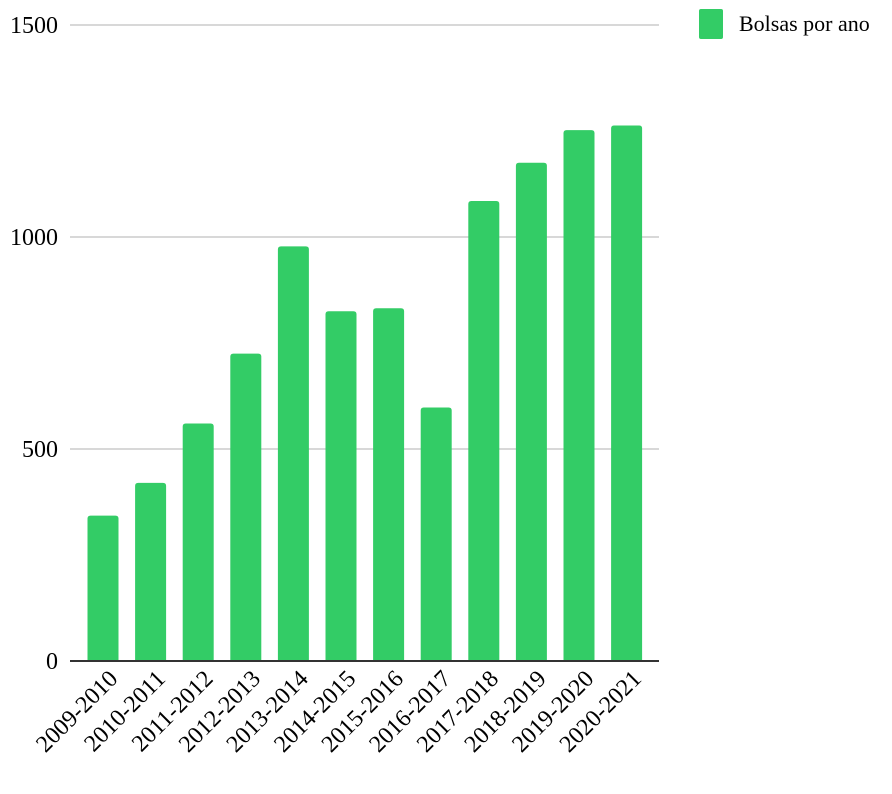 This screenshot has height=794, width=892. I want to click on bar-2015-2016, so click(389, 484).